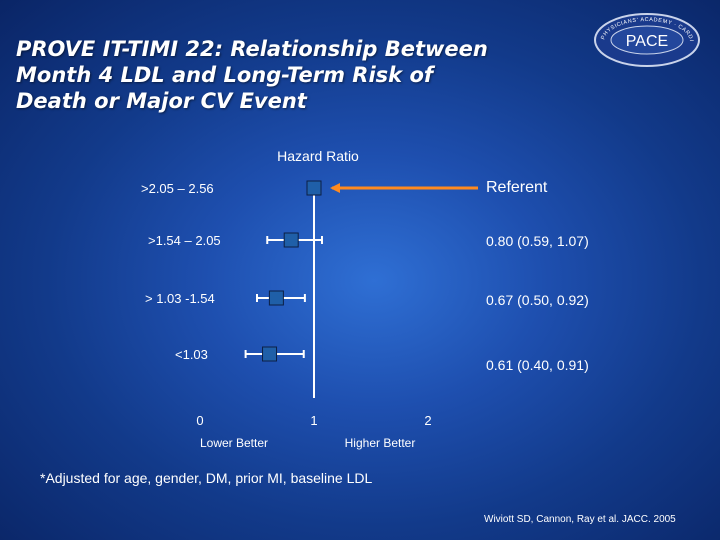 This screenshot has width=720, height=540. Describe the element at coordinates (537, 300) in the screenshot. I see `row-value-label: 0.67 (0.50, 0.92)` at that location.